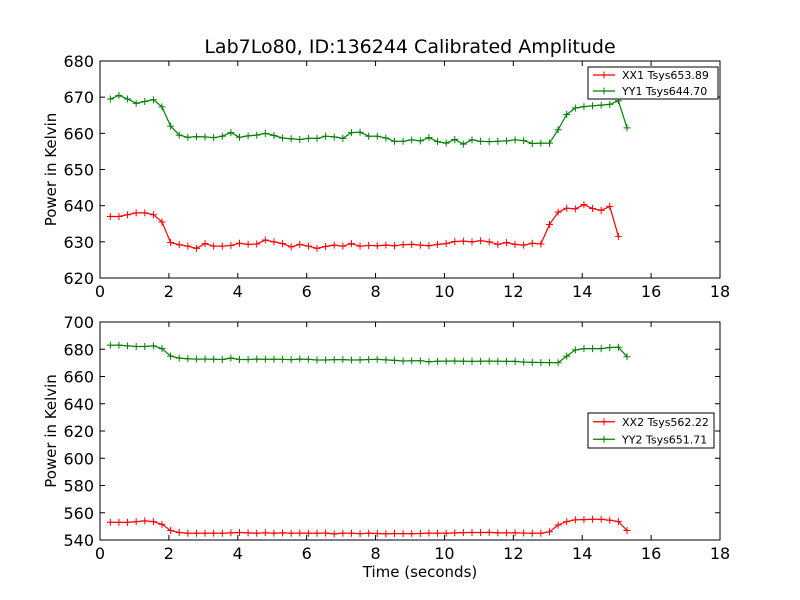 The image size is (800, 600). What do you see at coordinates (169, 553) in the screenshot?
I see `x-tick-label: 2` at bounding box center [169, 553].